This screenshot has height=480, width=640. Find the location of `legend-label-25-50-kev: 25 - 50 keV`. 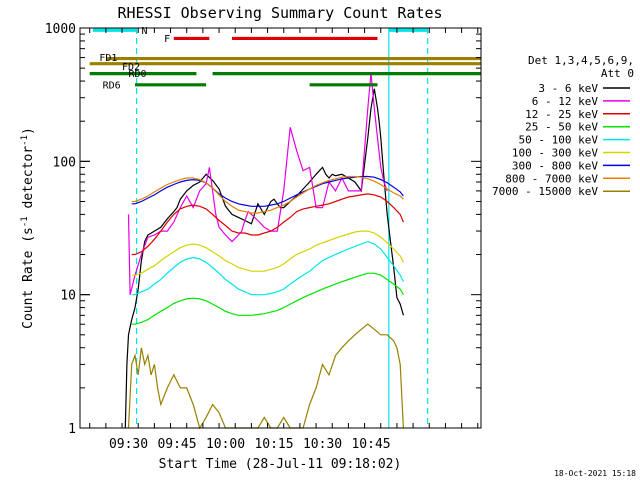

legend-label-25-50-kev: 25 - 50 keV is located at coordinates (561, 127).